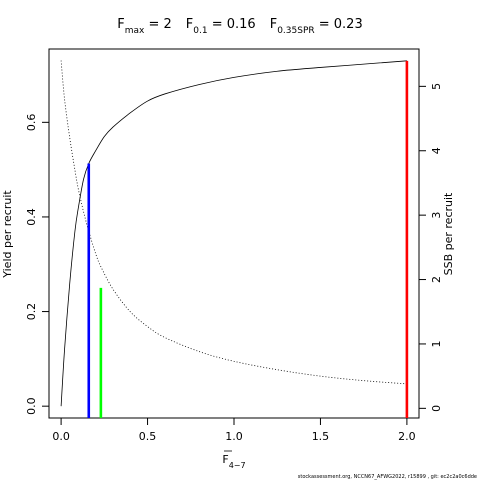 Image resolution: width=480 pixels, height=480 pixels. I want to click on x-axis-label: F4−7, so click(233, 461).